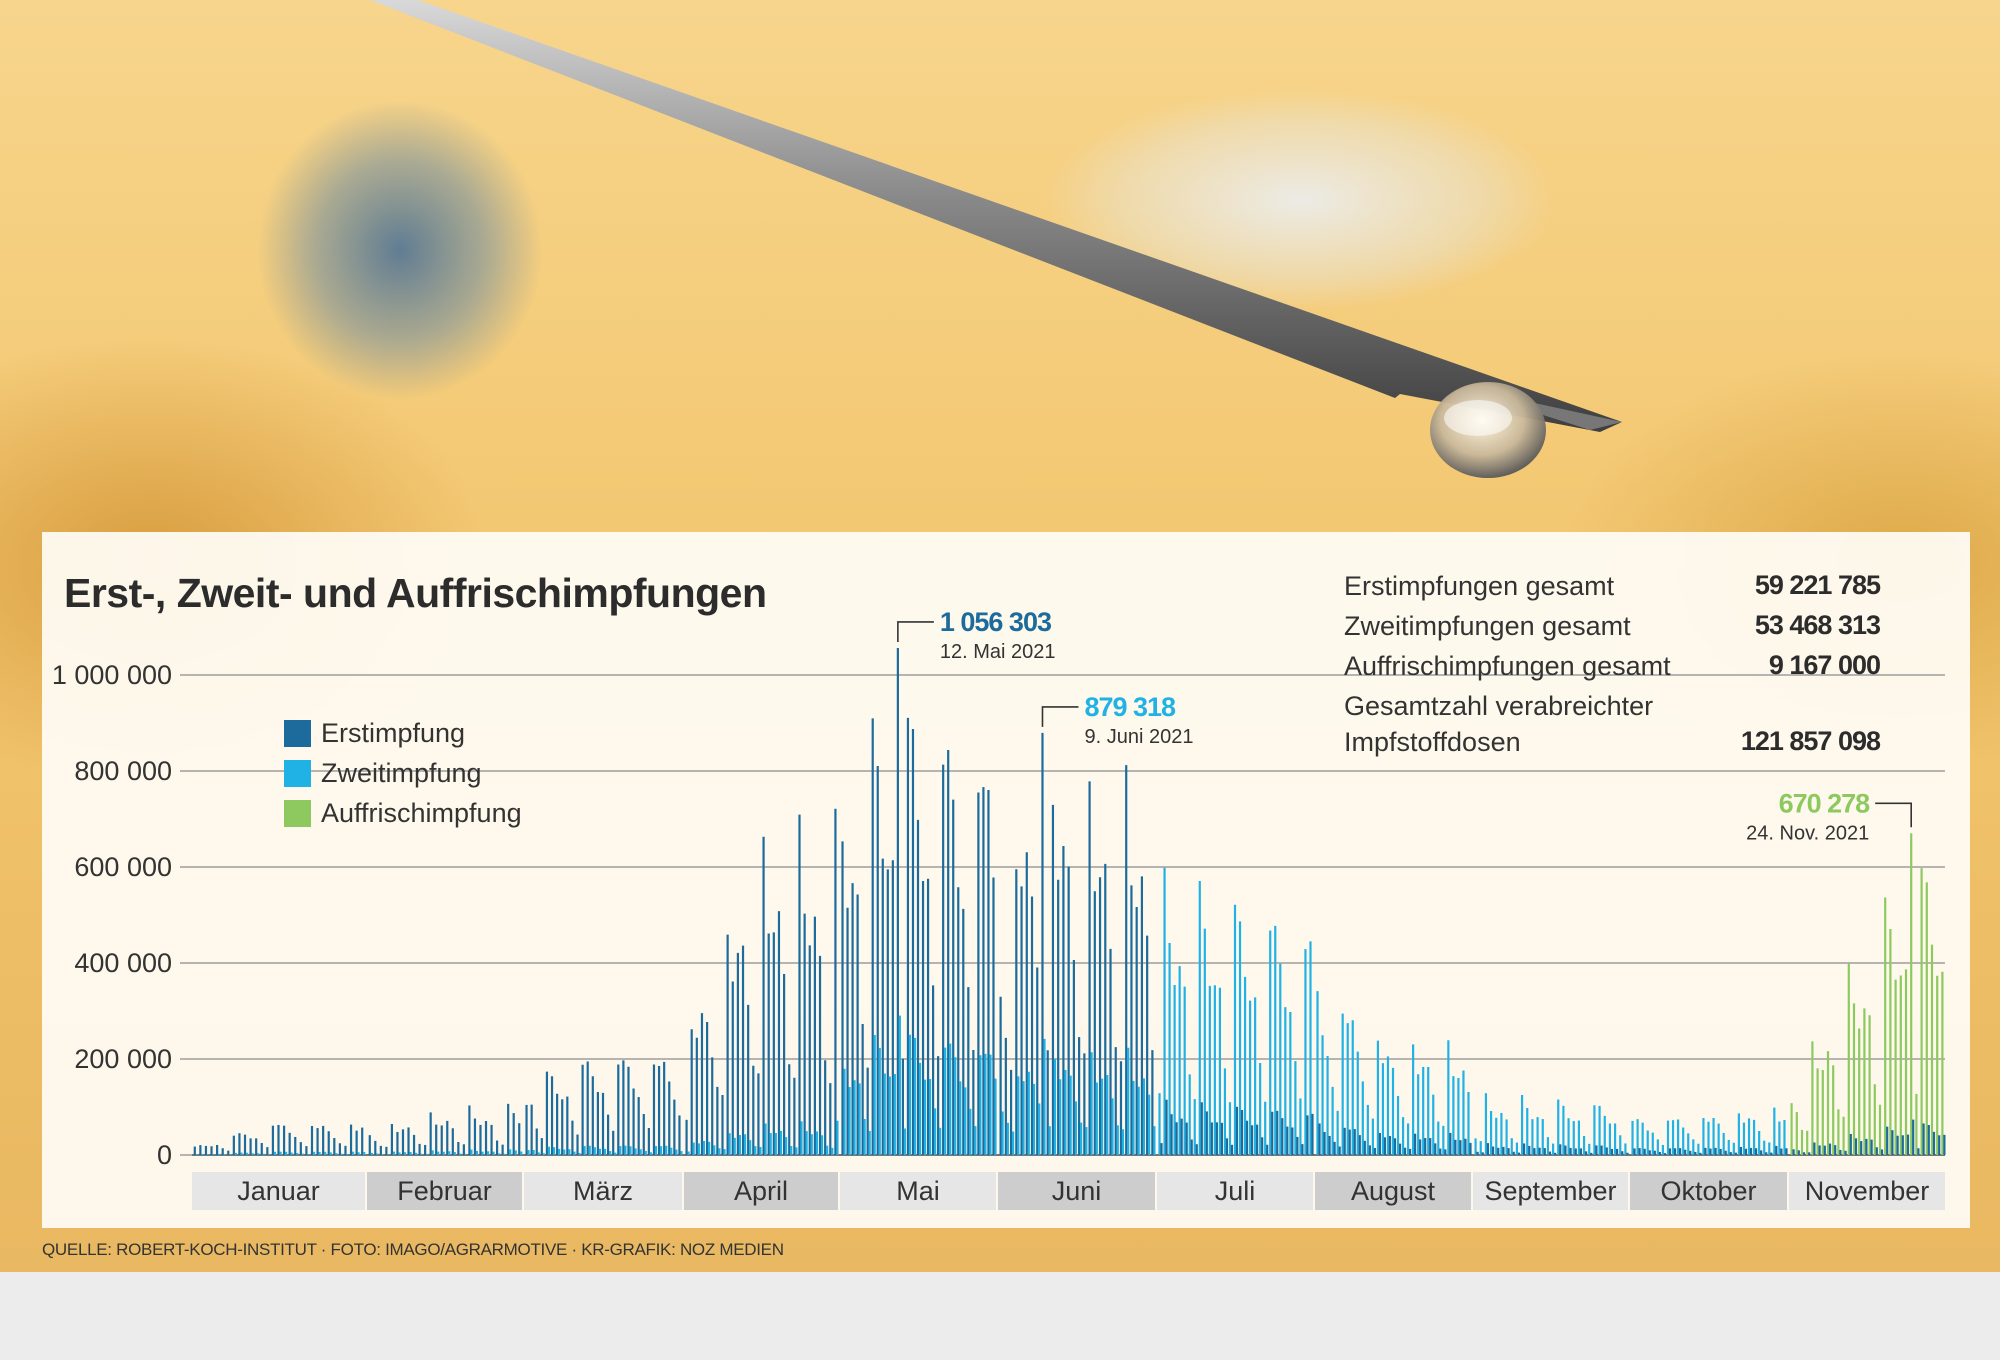 Image resolution: width=2000 pixels, height=1360 pixels. I want to click on y-tick-label: 1 000 000, so click(112, 675).